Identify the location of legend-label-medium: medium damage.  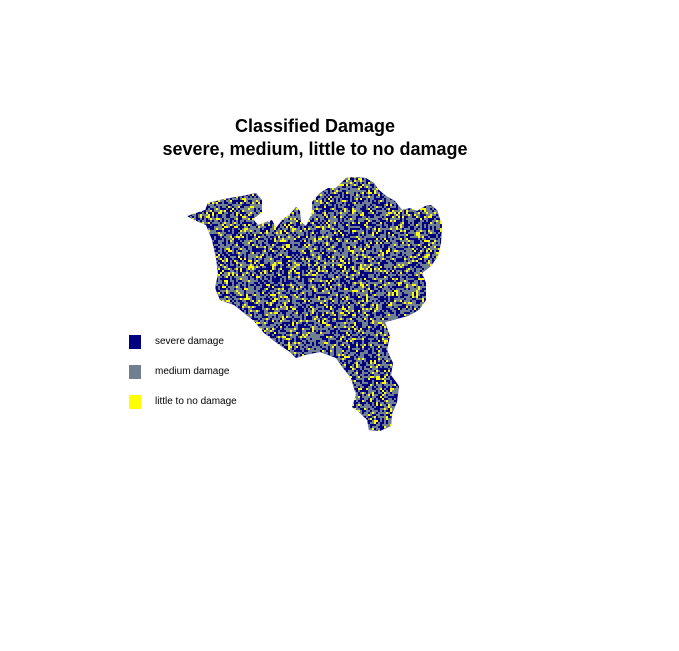
(192, 371).